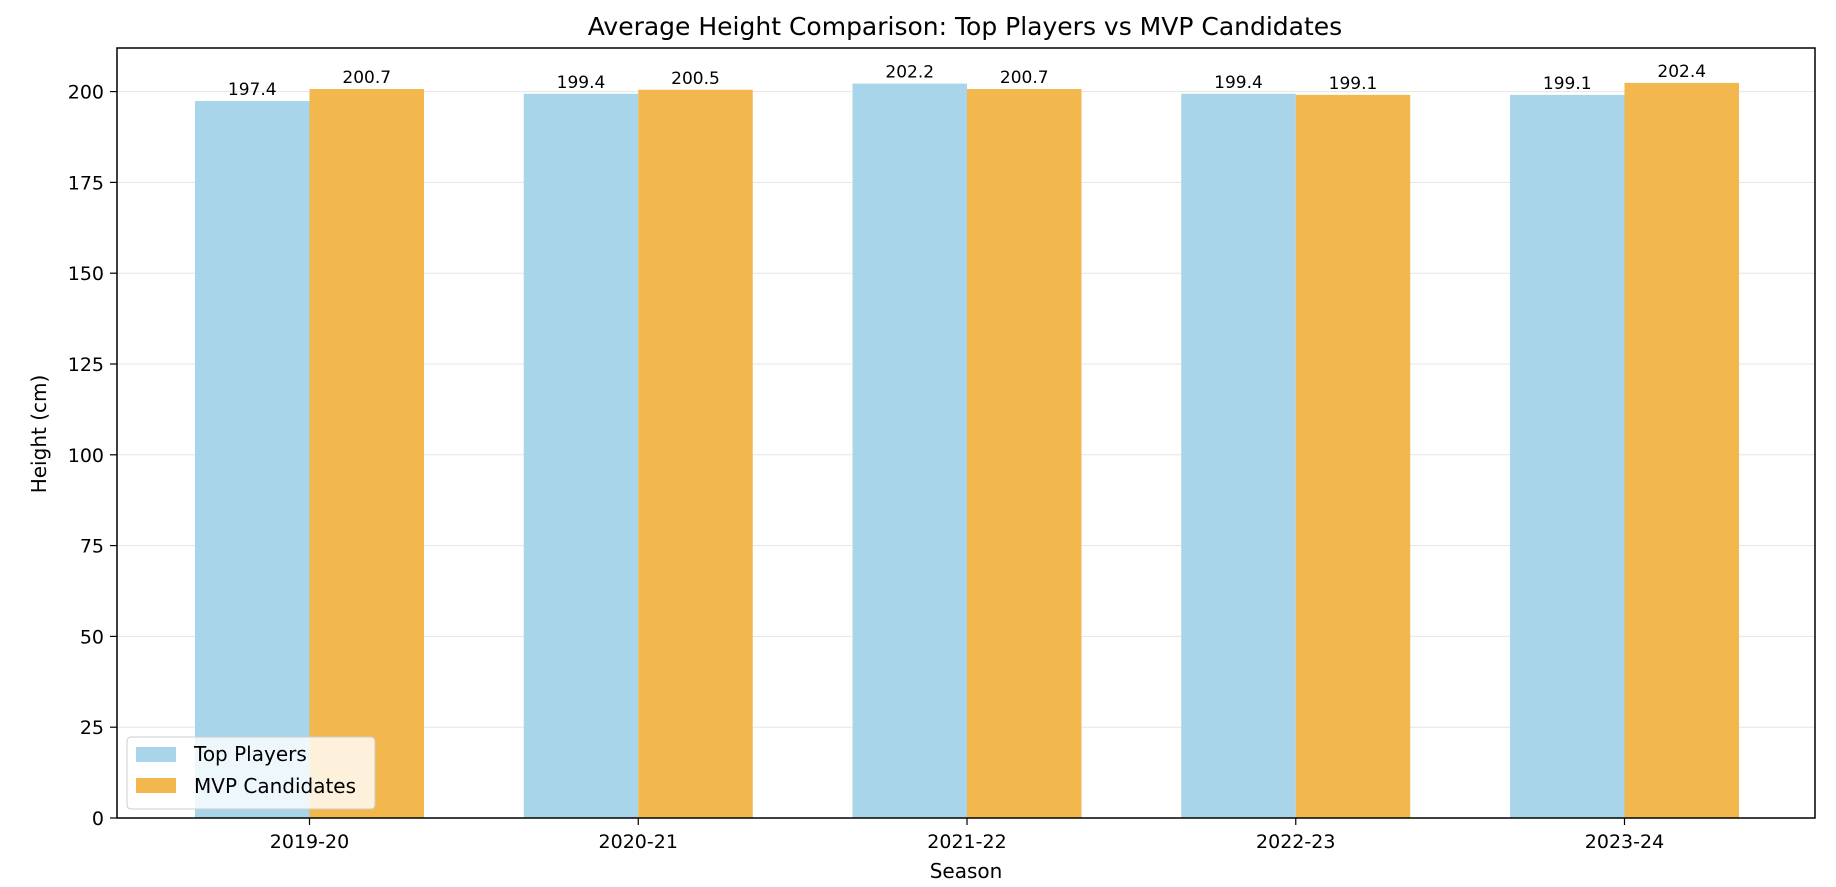  Describe the element at coordinates (1681, 72) in the screenshot. I see `value-label-mvp-candidates: 202.4` at that location.